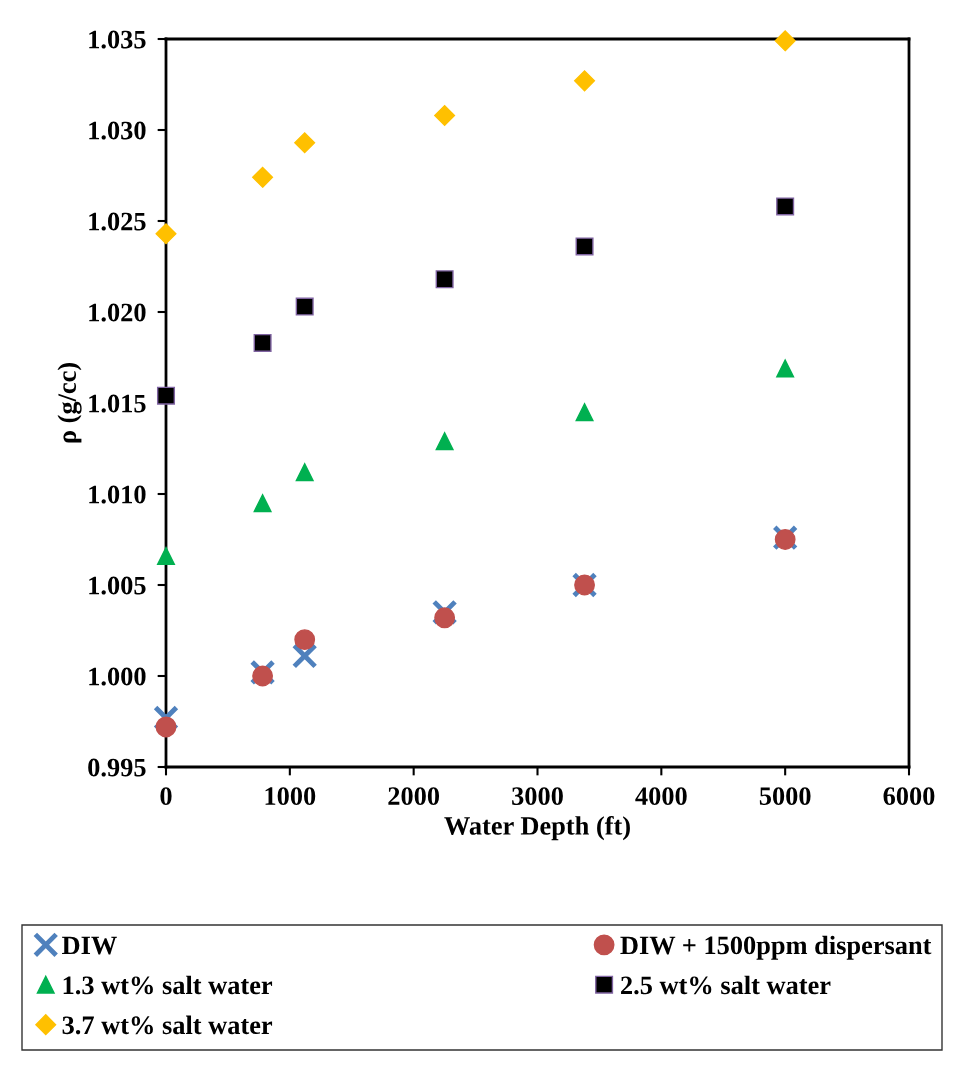 This screenshot has height=1077, width=960. Describe the element at coordinates (909, 796) in the screenshot. I see `x-tick-label: 6000` at that location.